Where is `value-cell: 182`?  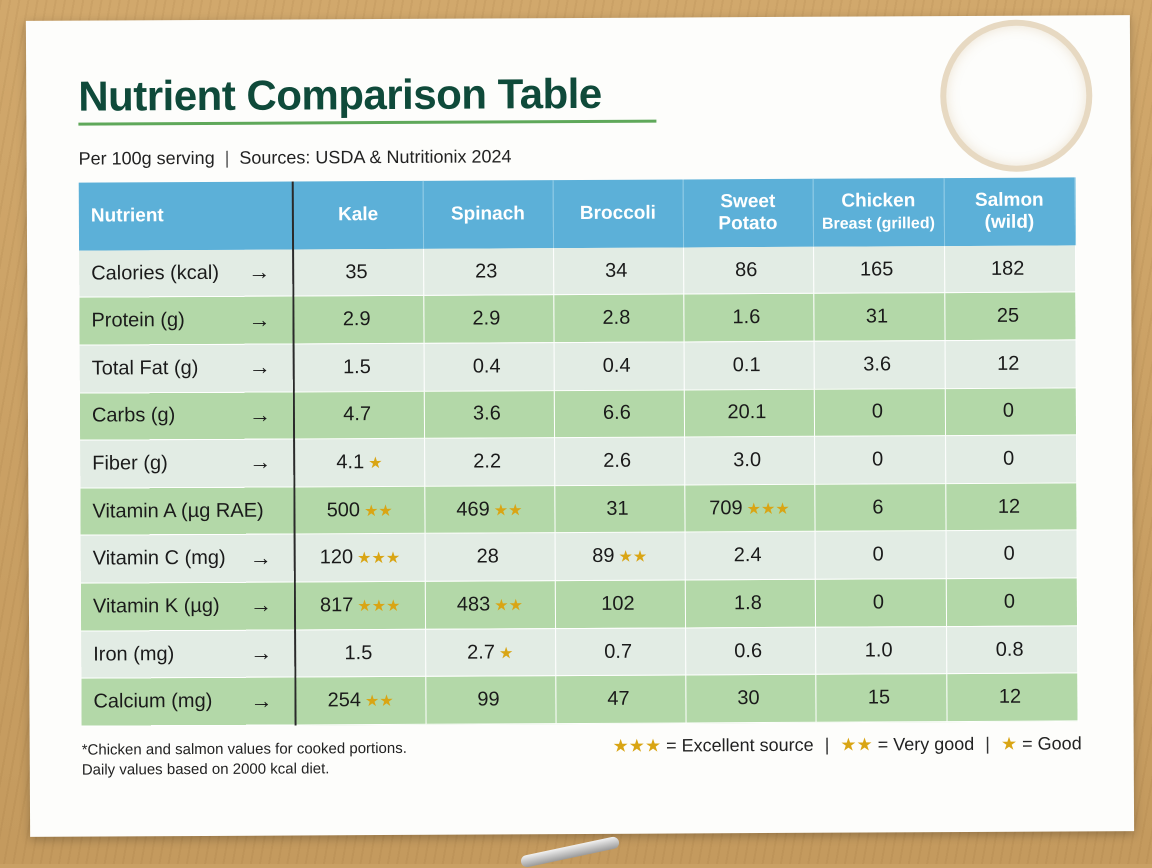
value-cell: 182 is located at coordinates (1009, 268).